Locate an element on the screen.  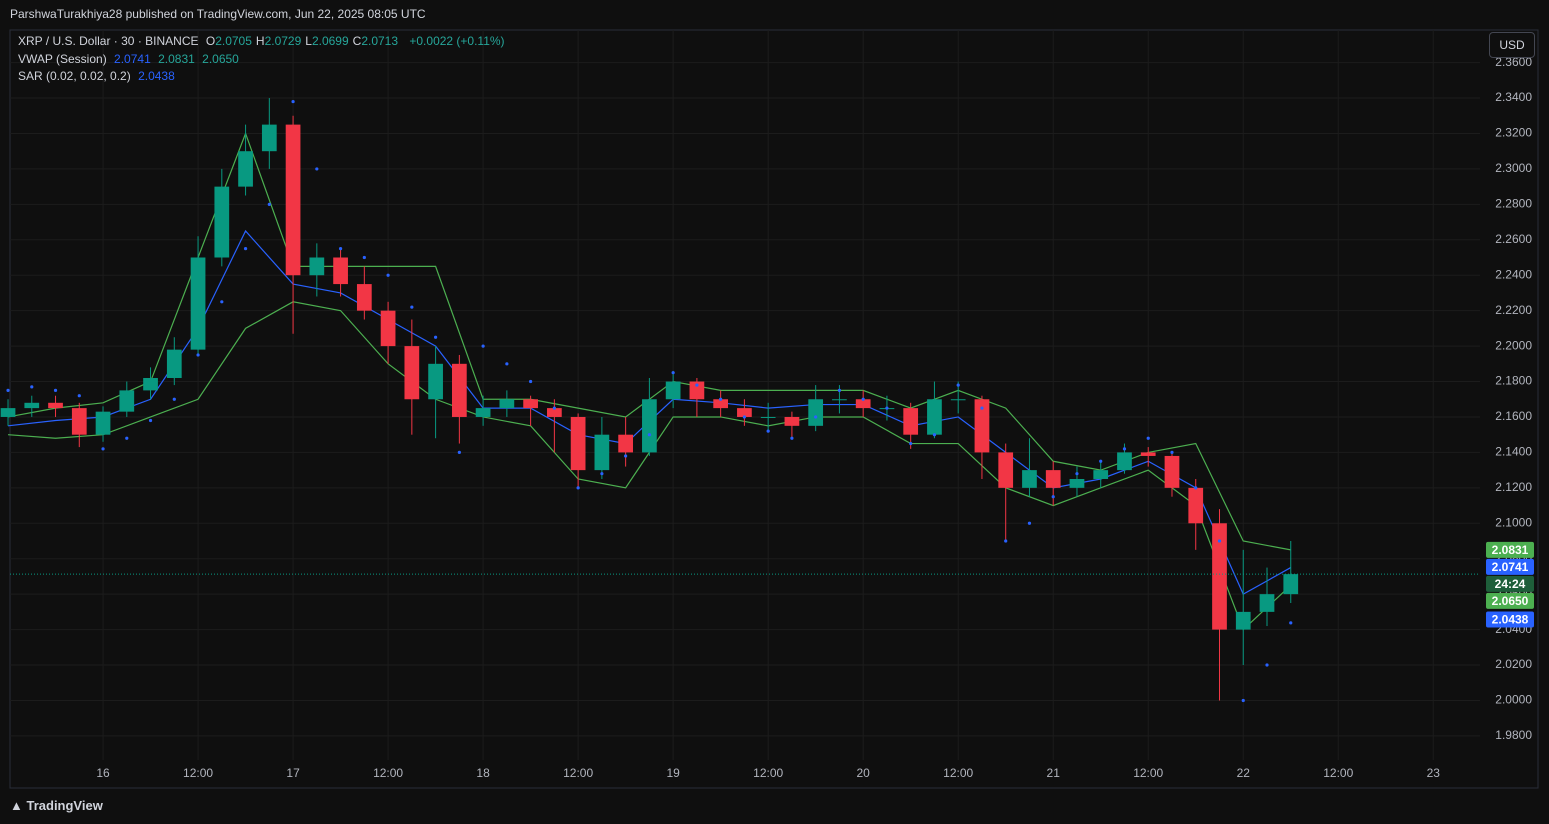
brand: ▲ TradingView is located at coordinates (56, 805).